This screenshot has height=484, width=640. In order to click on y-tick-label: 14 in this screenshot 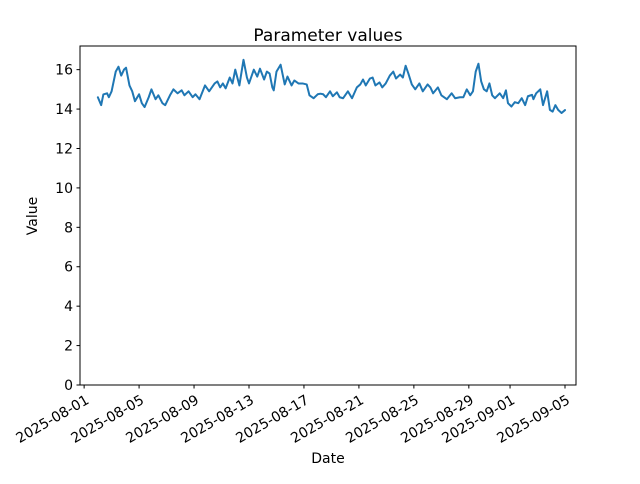, I will do `click(64, 110)`.